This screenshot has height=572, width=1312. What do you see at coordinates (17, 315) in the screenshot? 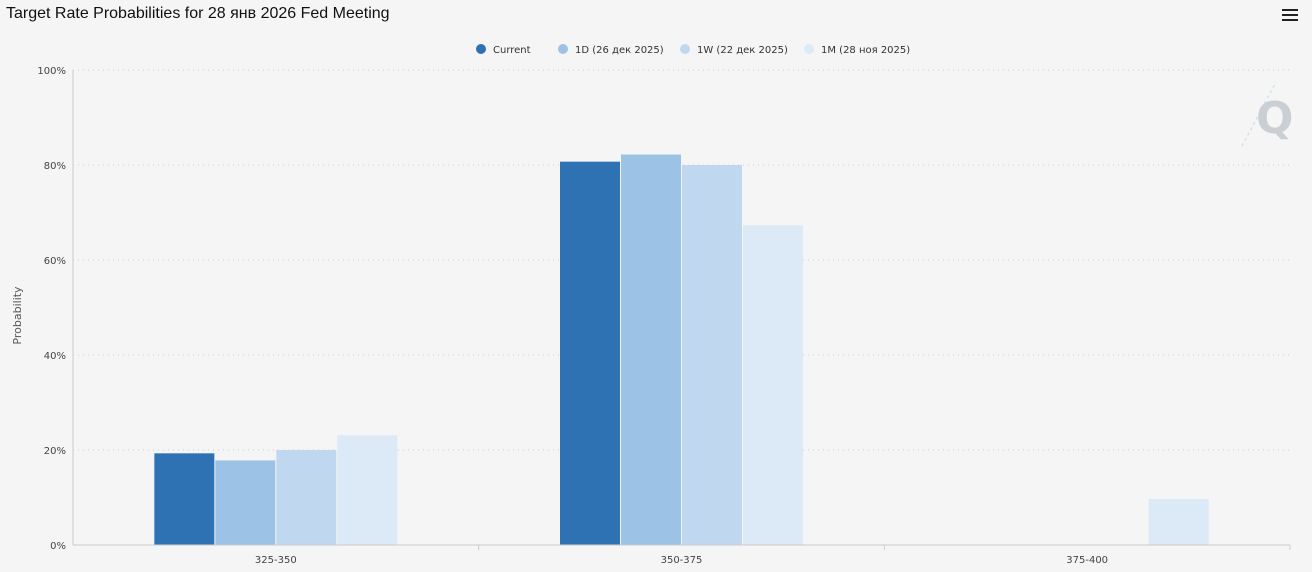
I see `y-axis-label: Probability` at bounding box center [17, 315].